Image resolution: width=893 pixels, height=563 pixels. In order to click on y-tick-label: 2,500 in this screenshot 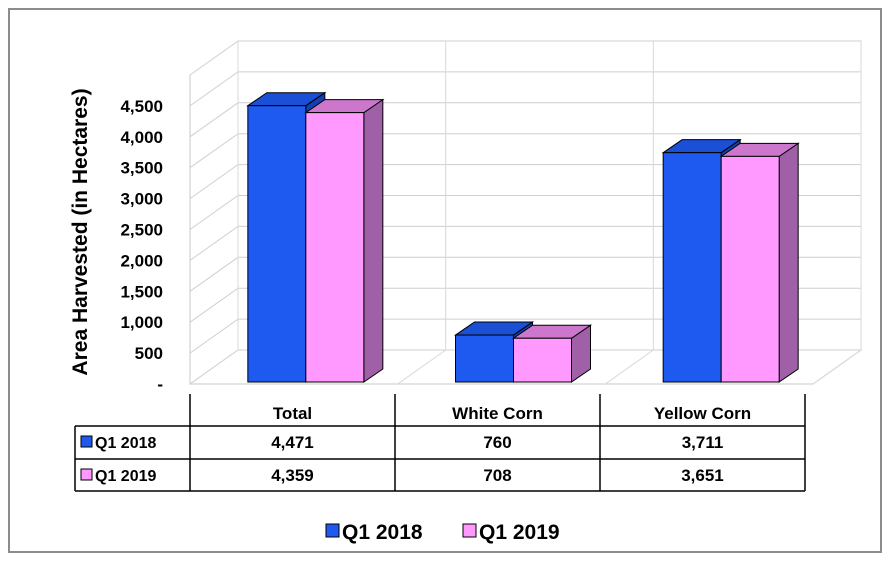, I will do `click(141, 230)`.